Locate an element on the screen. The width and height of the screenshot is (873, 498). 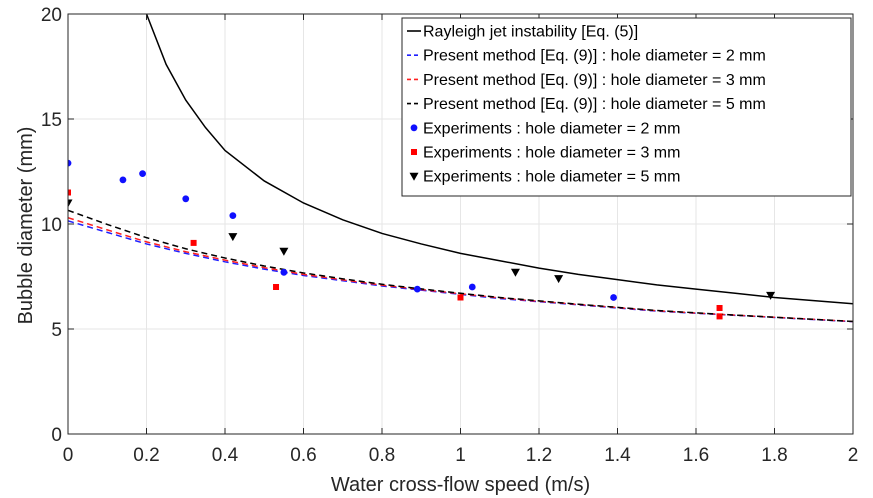
legend-entry: Experiments : hole diameter = 3 mm is located at coordinates (545, 153).